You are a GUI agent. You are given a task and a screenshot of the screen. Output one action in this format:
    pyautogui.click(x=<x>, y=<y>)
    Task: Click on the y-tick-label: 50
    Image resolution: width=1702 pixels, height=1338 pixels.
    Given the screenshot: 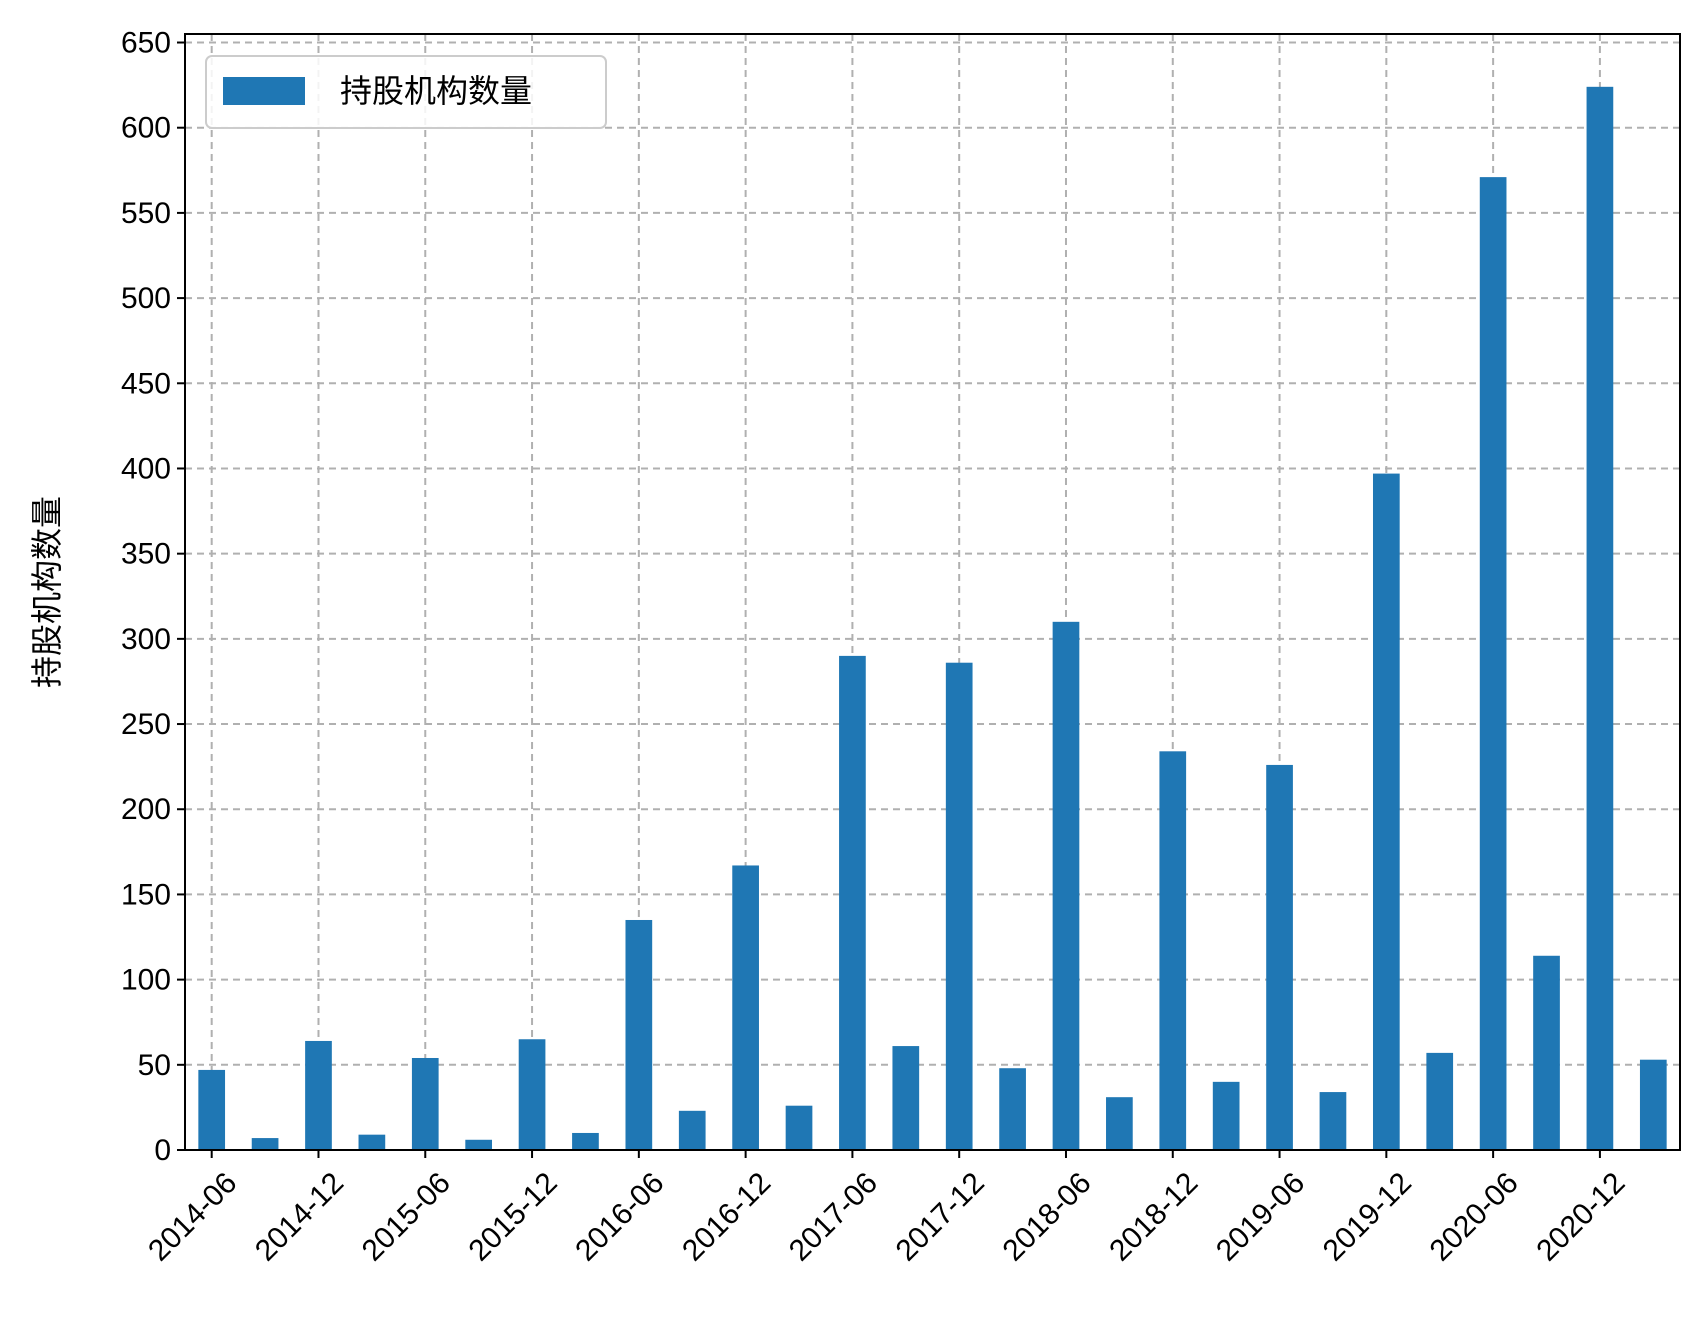 What is the action you would take?
    pyautogui.click(x=154, y=1065)
    